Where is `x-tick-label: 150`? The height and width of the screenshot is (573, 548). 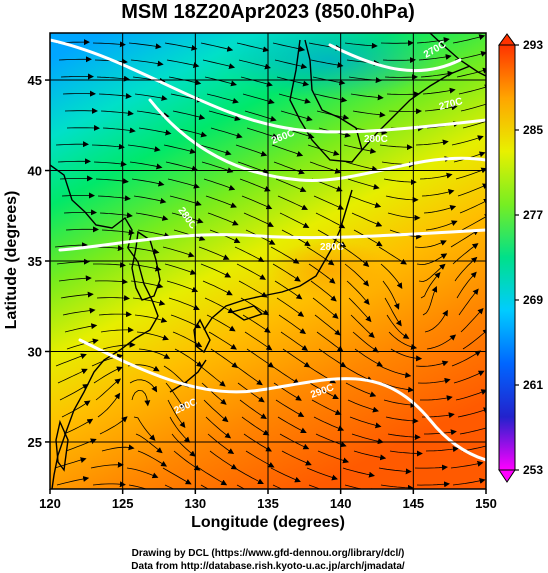 x-tick-label: 150 is located at coordinates (486, 503).